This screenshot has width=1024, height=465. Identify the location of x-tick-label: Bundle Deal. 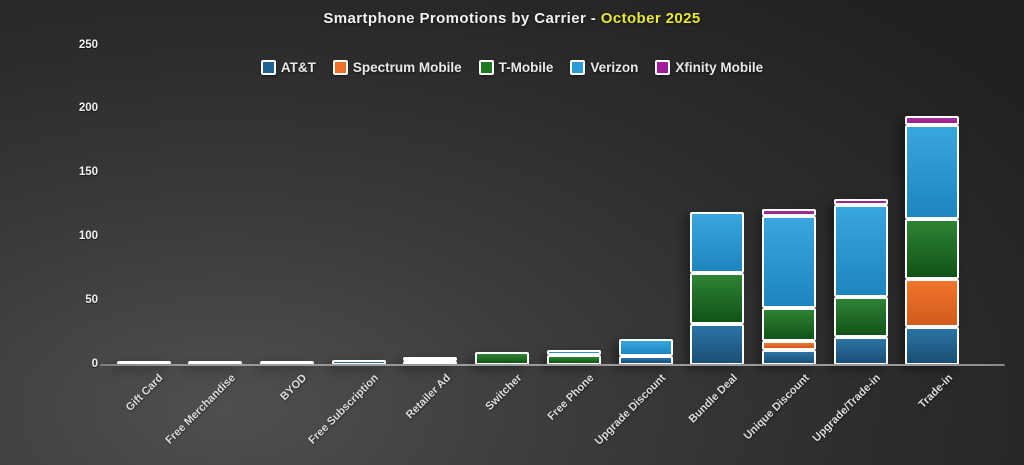
(713, 399).